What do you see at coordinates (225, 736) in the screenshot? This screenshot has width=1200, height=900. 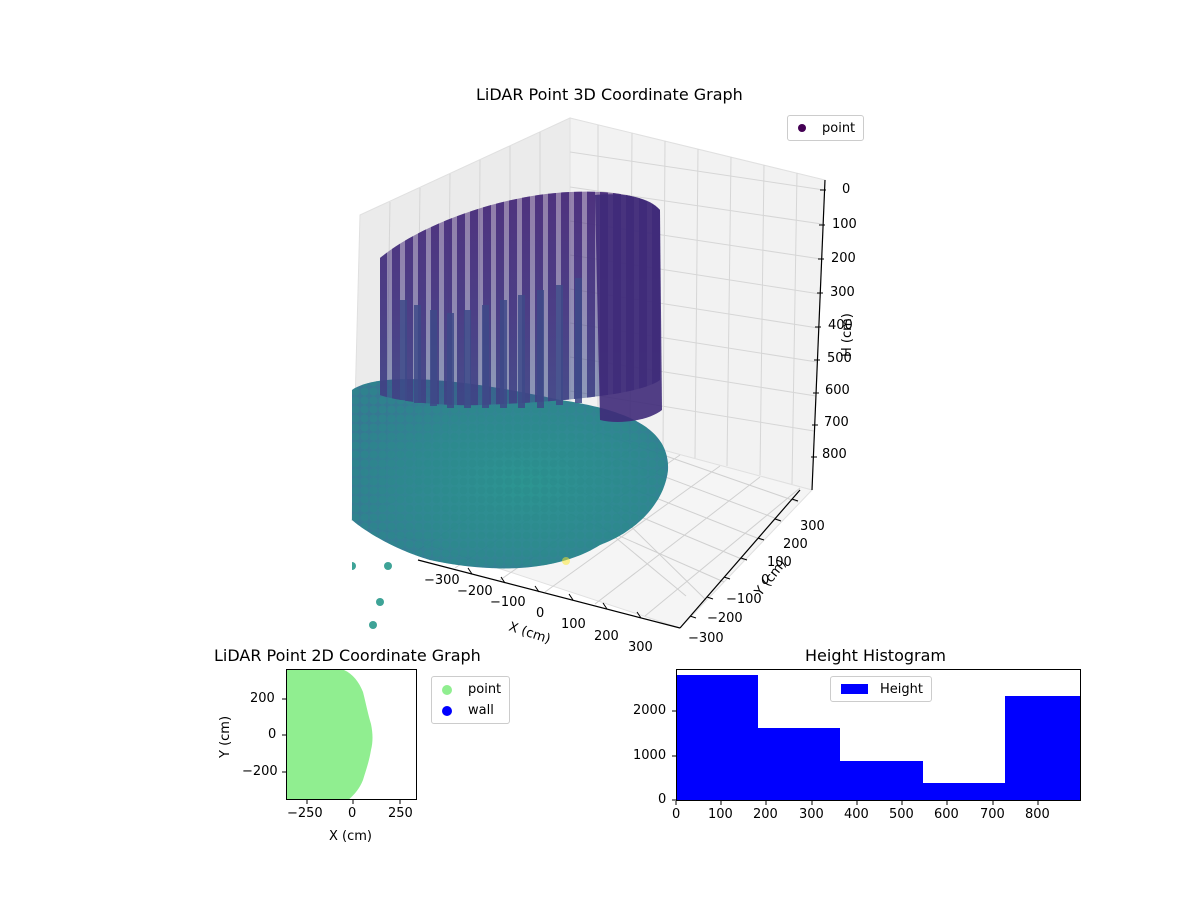 I see `y-axis-label: Y (cm)` at bounding box center [225, 736].